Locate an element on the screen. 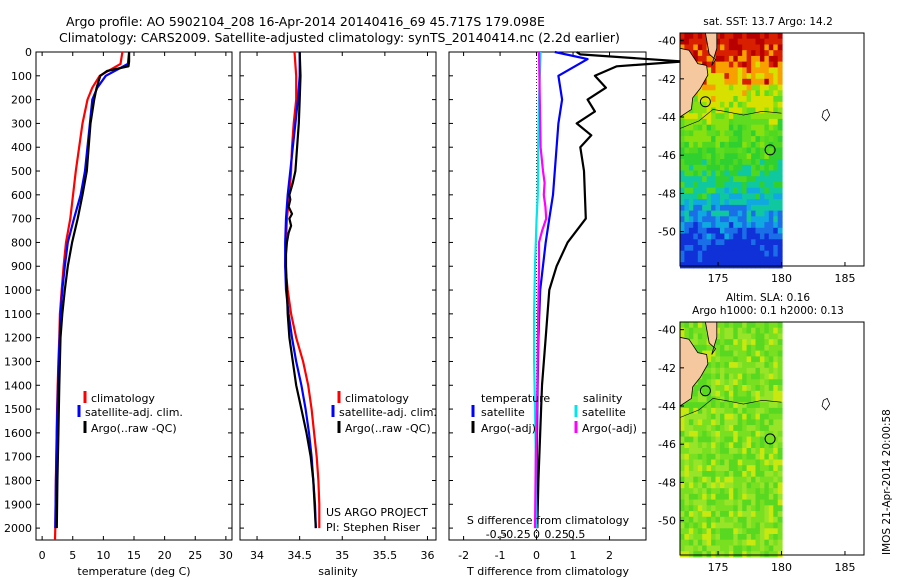 This screenshot has width=900, height=580. xtick-label: 36 is located at coordinates (427, 555).